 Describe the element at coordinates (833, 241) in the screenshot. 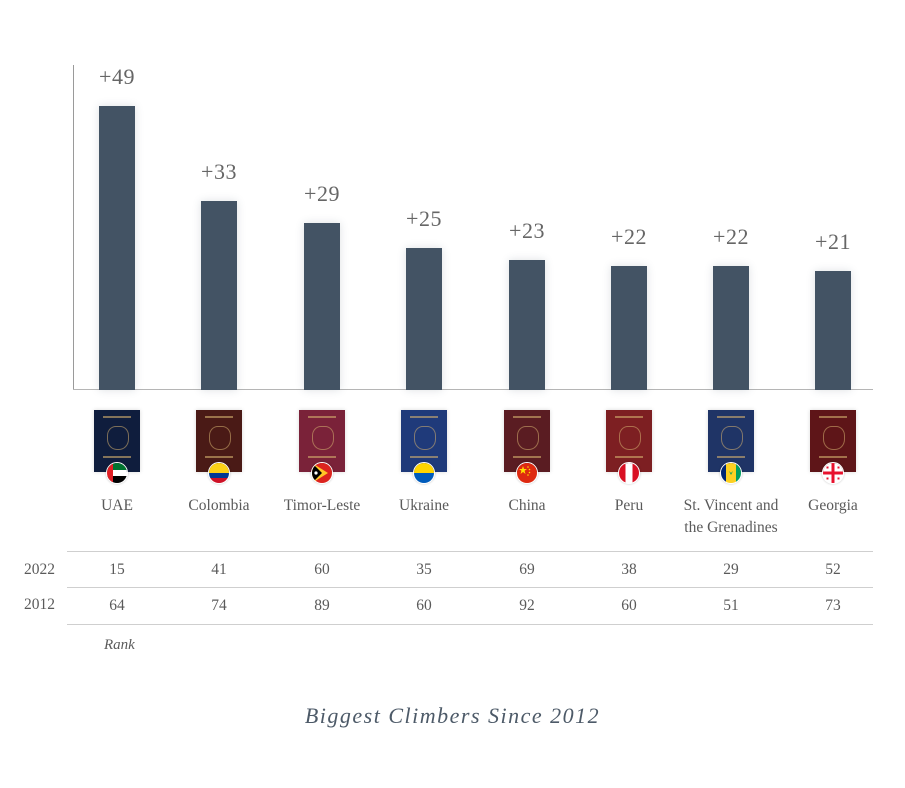

I see `bar-value-label: +21` at that location.